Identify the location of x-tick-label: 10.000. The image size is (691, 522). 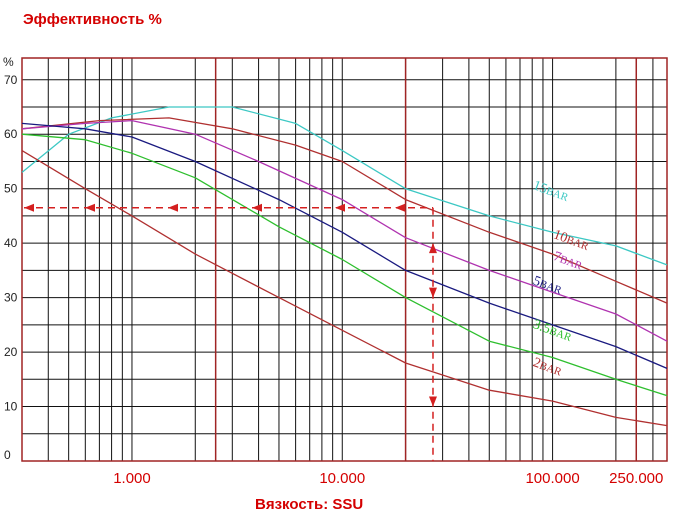
(342, 478).